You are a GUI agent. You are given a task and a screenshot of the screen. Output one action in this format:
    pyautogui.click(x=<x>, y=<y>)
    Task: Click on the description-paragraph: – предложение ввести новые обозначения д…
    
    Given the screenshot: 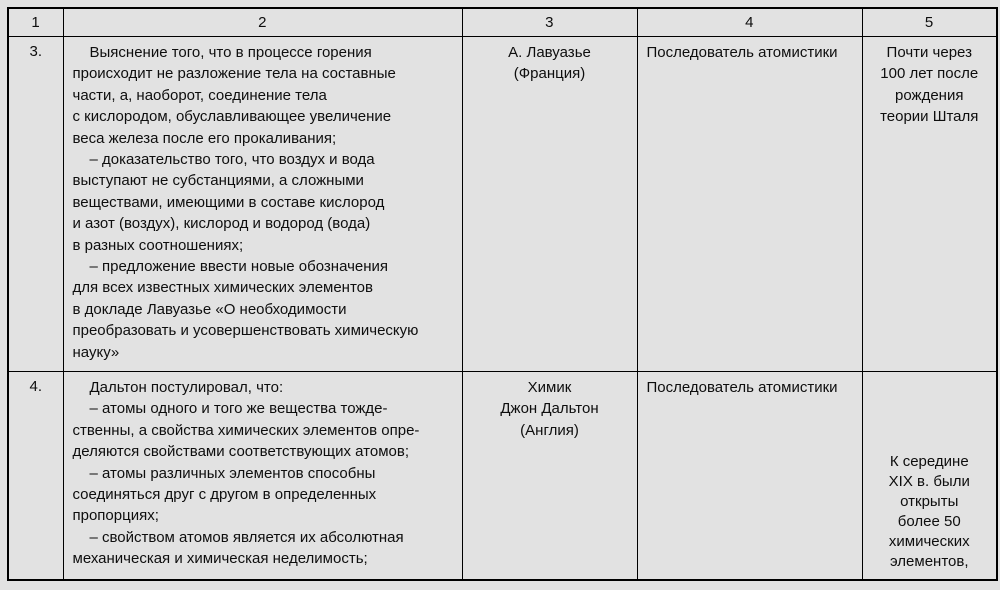 What is the action you would take?
    pyautogui.click(x=245, y=309)
    